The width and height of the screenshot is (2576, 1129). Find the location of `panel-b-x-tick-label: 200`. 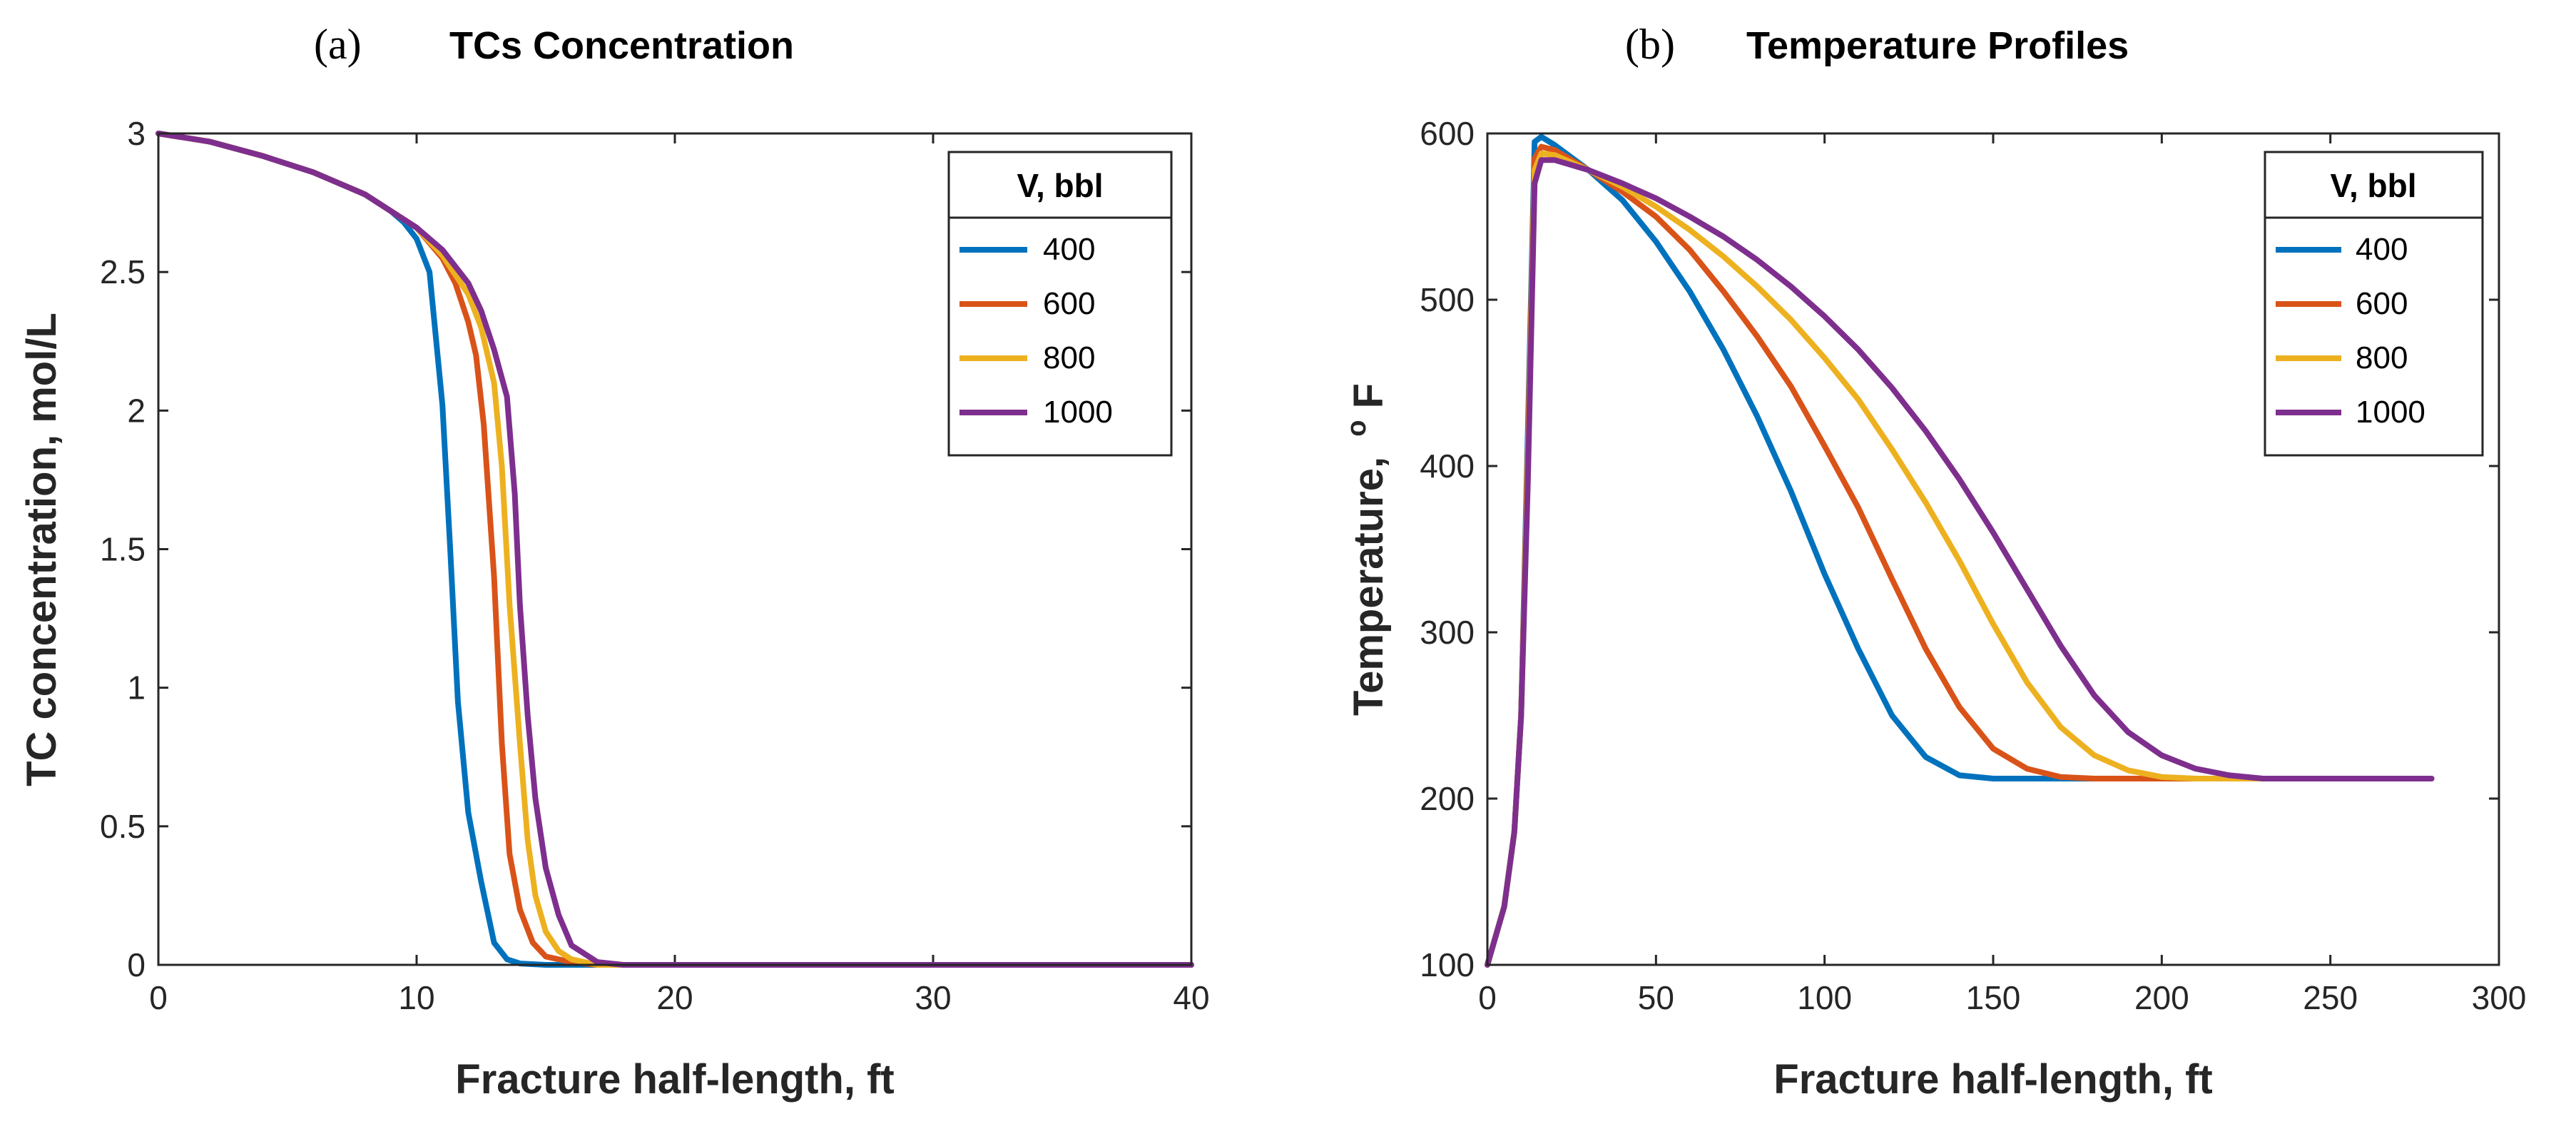

panel-b-x-tick-label: 200 is located at coordinates (2161, 997).